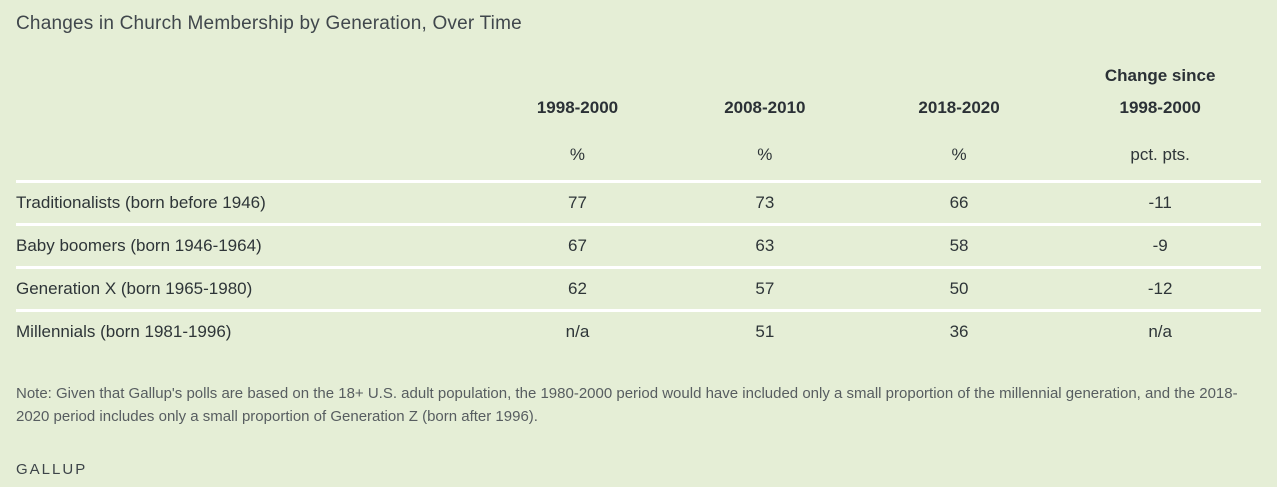  Describe the element at coordinates (959, 92) in the screenshot. I see `col-header-2018-2020: 2018-2020` at that location.